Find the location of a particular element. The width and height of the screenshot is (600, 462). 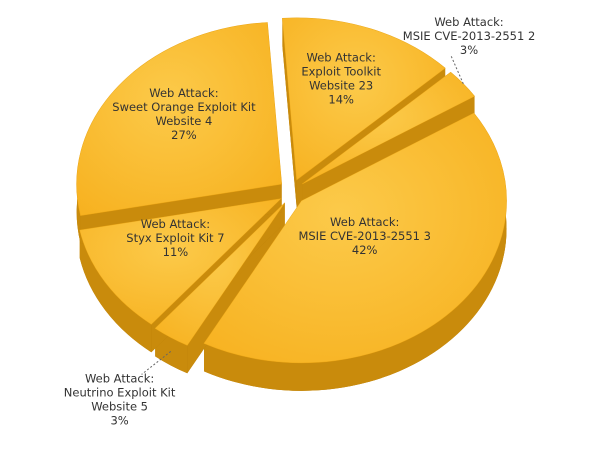

label-line: Exploit Toolkit is located at coordinates (341, 71).